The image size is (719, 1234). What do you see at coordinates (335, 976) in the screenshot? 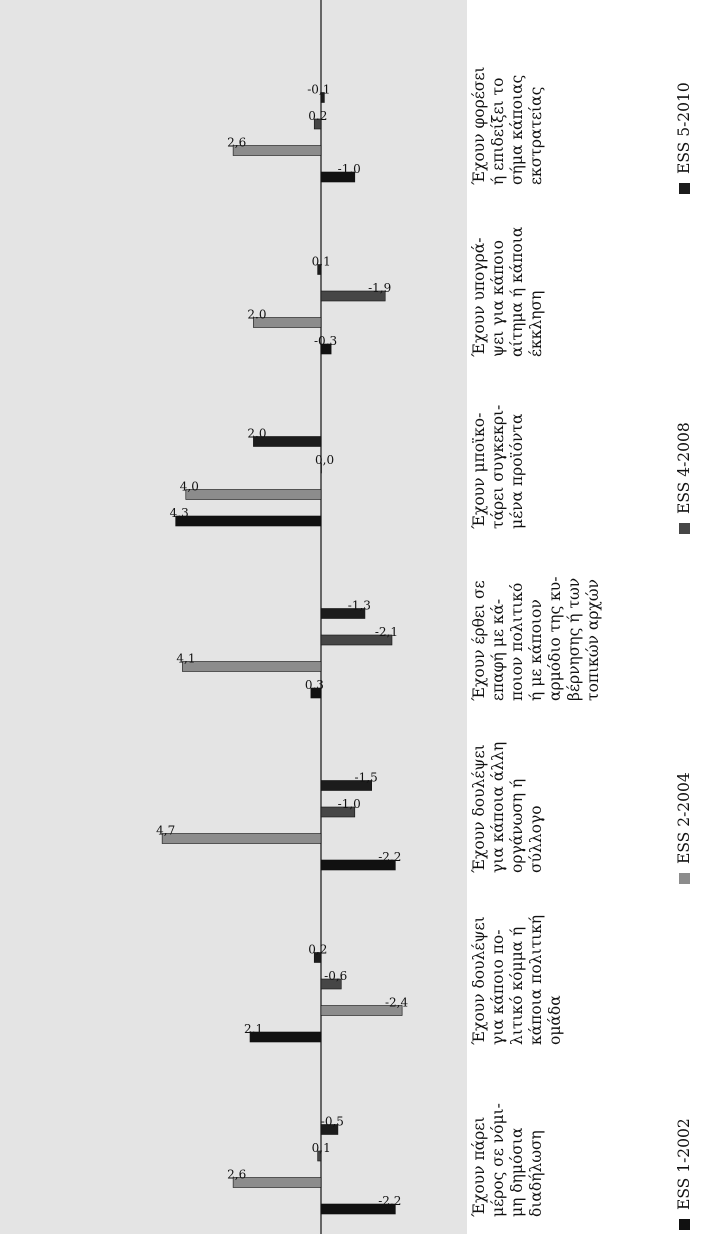
I see `bar-value-label: -0,6` at bounding box center [335, 976].